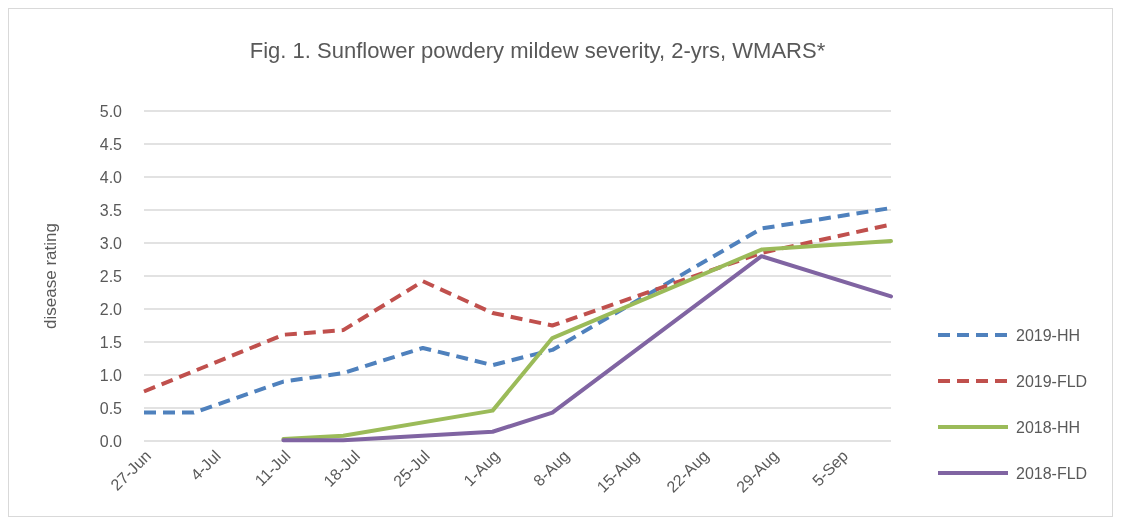  I want to click on legend-label: 2018-HH, so click(1048, 427).